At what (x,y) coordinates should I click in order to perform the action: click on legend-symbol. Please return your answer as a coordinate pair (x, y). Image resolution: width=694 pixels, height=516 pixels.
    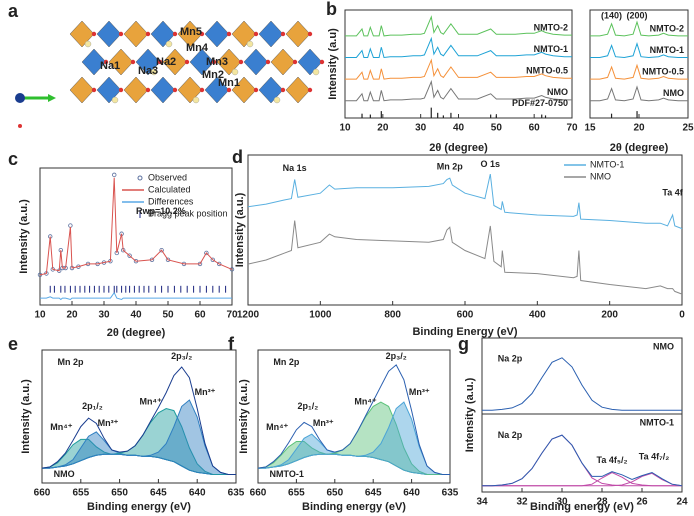
    Looking at the image, I should click on (140, 178).